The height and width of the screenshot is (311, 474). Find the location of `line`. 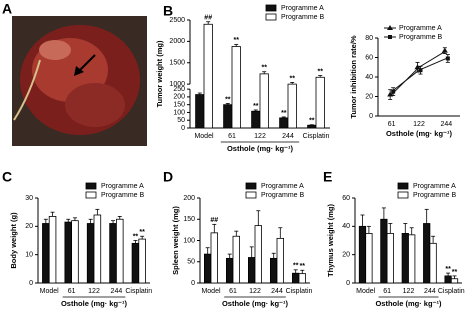

line is located at coordinates (419, 72).